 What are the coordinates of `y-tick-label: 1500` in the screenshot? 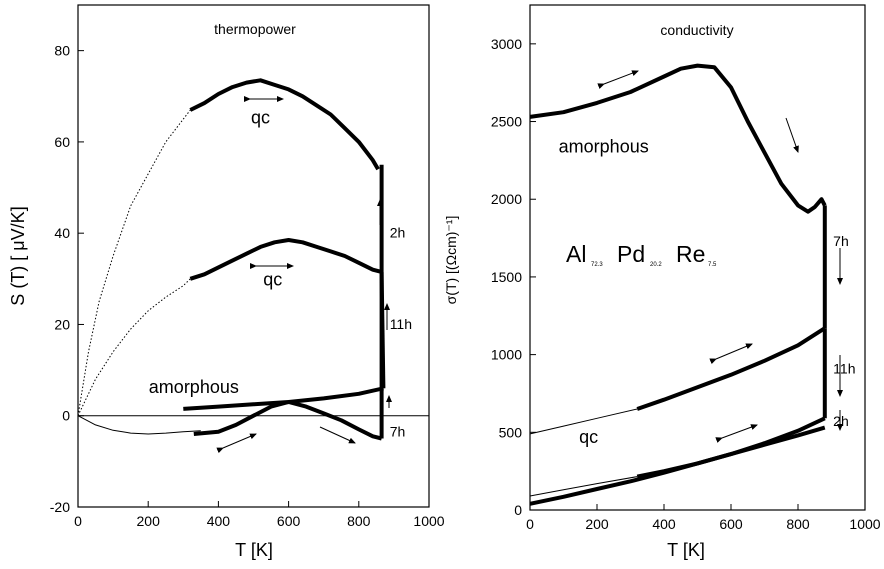 It's located at (506, 277).